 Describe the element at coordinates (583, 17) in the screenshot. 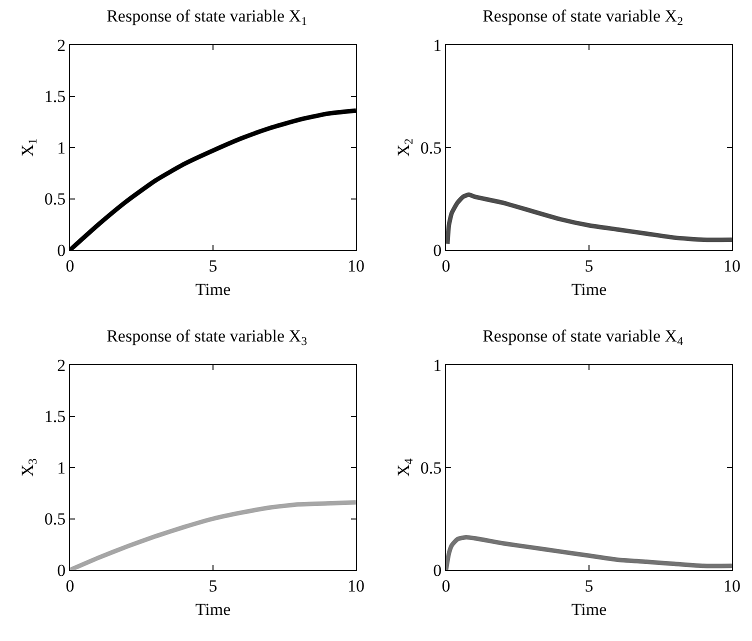

I see `chart-title: Response of state variable X$_{2}$` at that location.